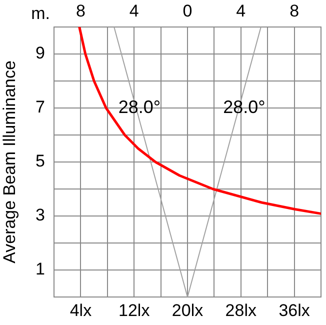 Image resolution: width=326 pixels, height=325 pixels. Describe the element at coordinates (40, 53) in the screenshot. I see `y-tick-label: 9` at that location.